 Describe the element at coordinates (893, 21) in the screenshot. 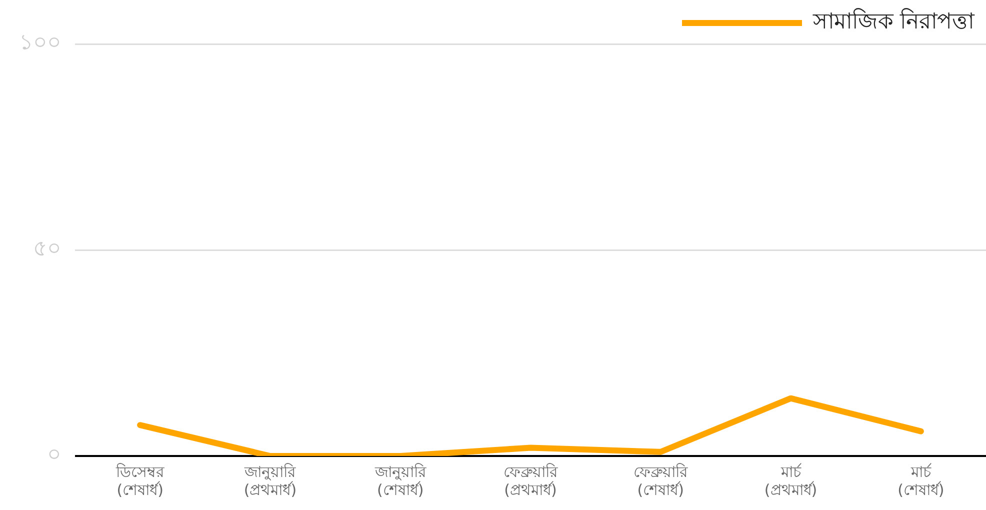

I see `text: সামাজিক নিরাপত্তা` at that location.